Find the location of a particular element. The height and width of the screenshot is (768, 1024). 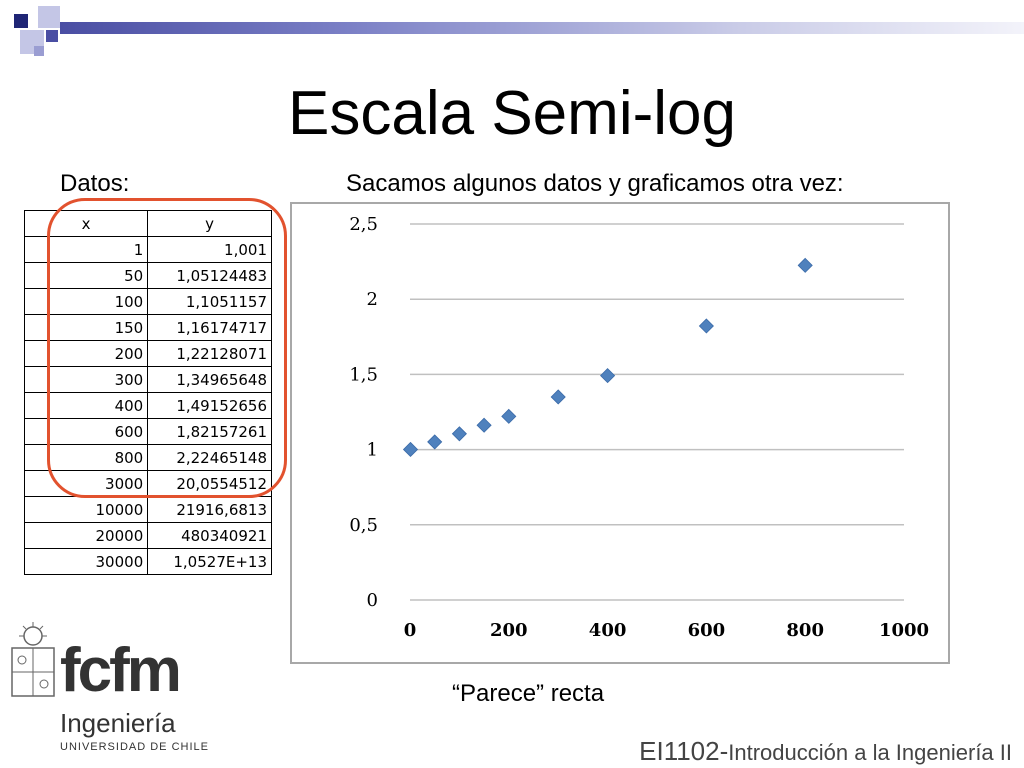

table-row: 50 1,05124483 is located at coordinates (147, 275).